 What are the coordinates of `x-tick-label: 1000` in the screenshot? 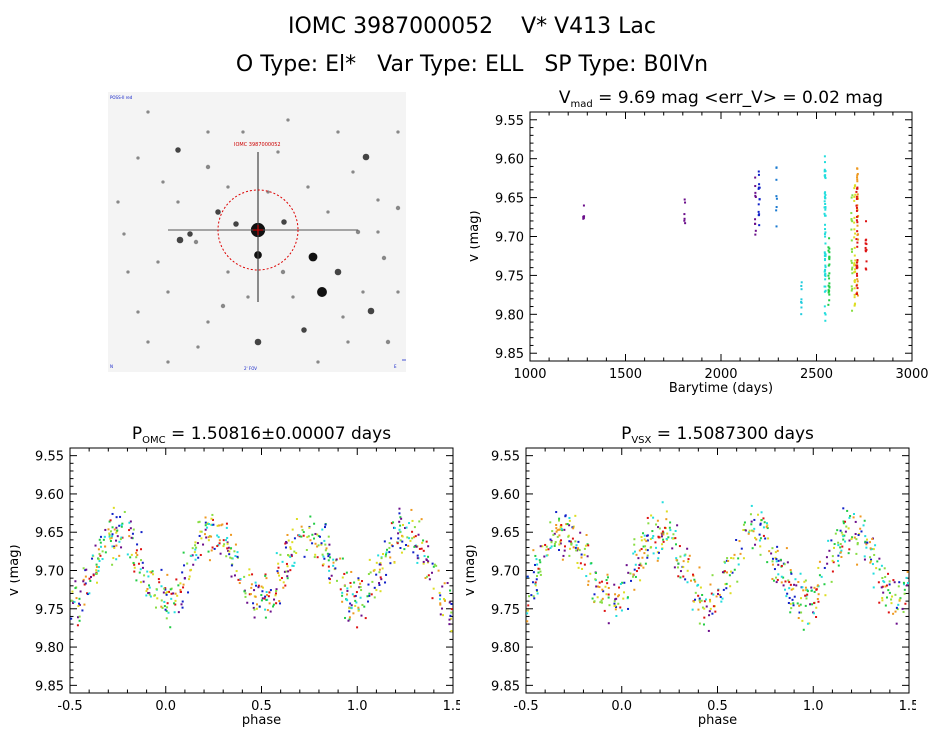 It's located at (529, 374).